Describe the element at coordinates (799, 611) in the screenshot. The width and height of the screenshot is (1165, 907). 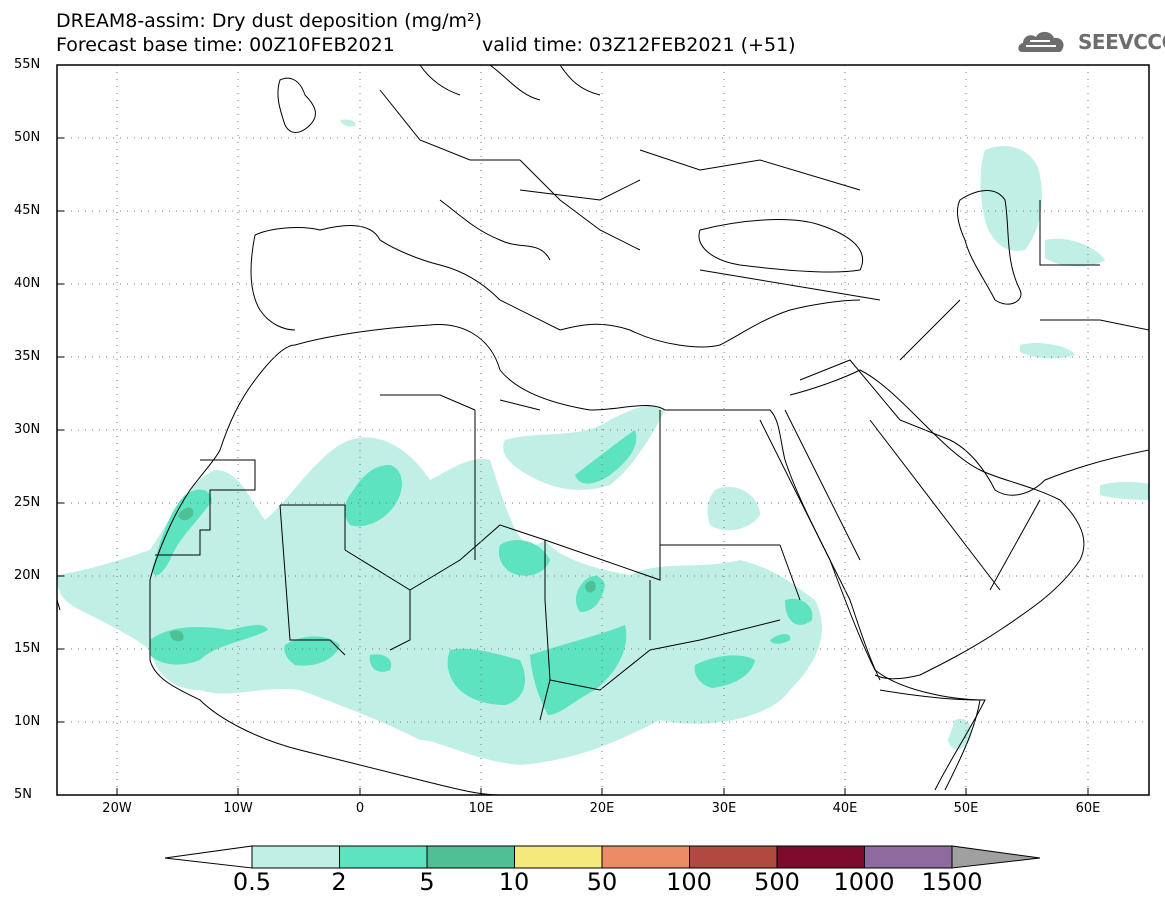
I see `deposition-area-medium-eritrea` at that location.